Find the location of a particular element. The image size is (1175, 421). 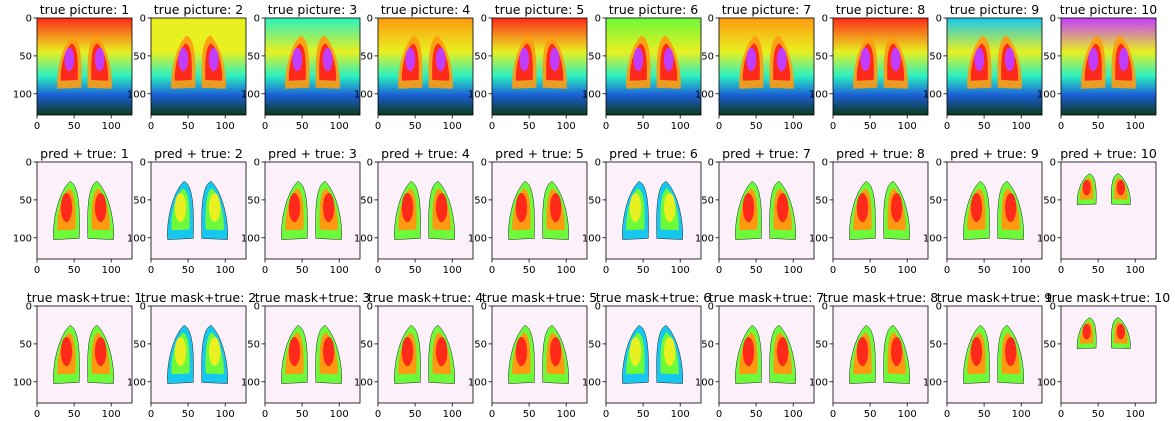

panel-title: true mask+true: 2 is located at coordinates (198, 297).